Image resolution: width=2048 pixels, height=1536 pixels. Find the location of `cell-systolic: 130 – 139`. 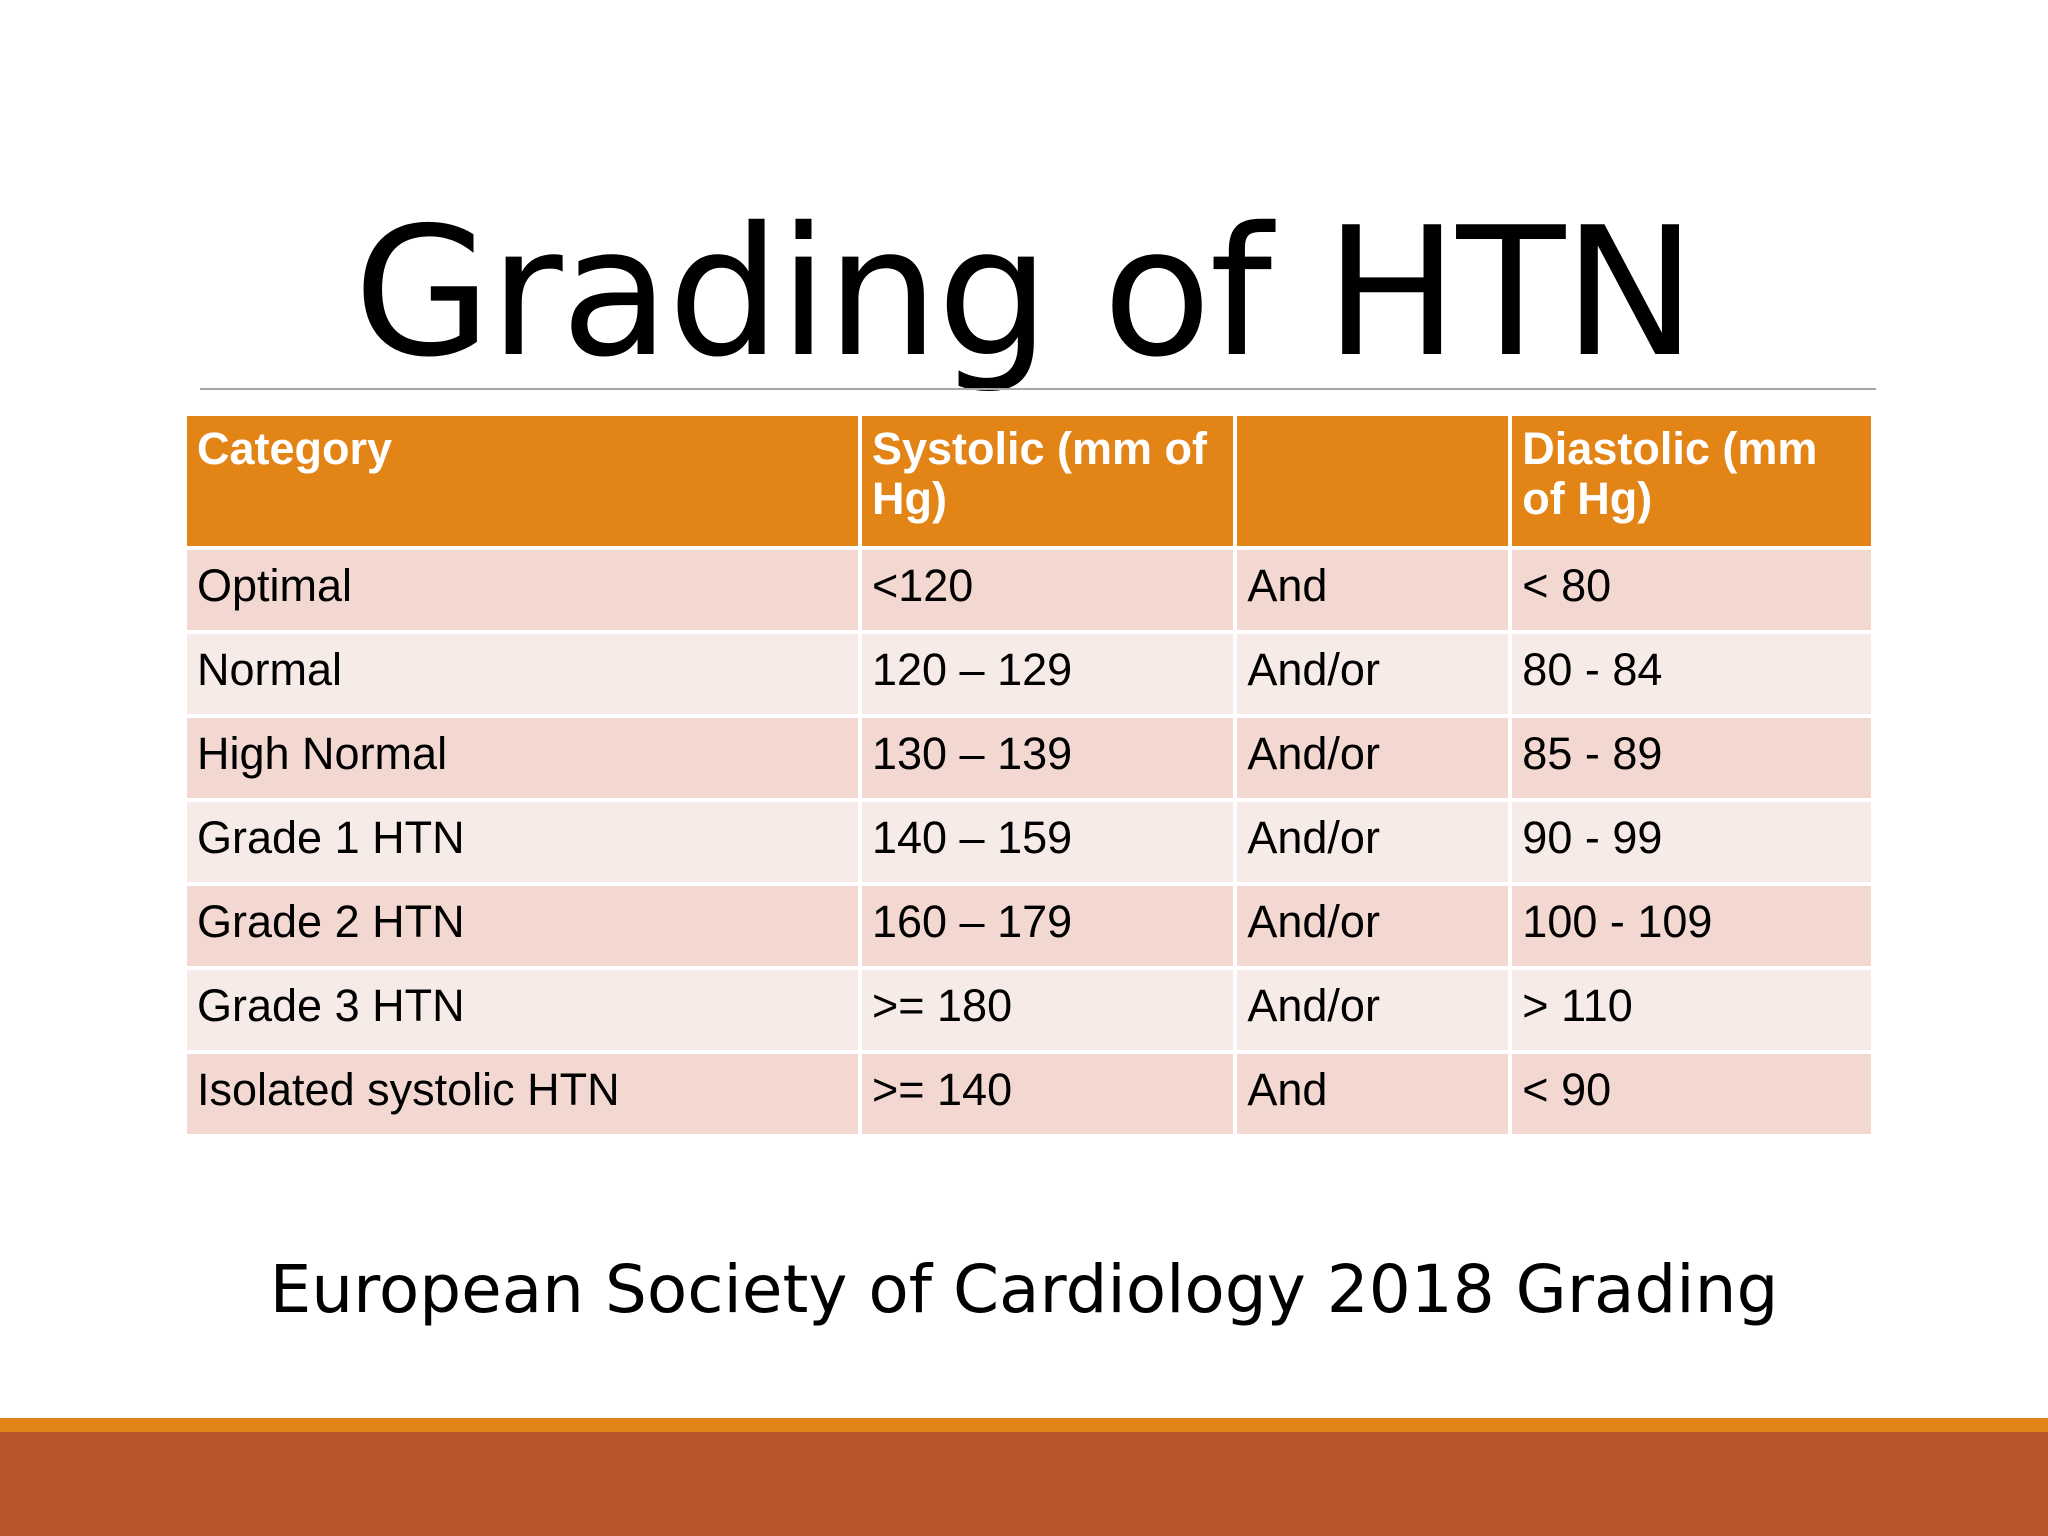

cell-systolic: 130 – 139 is located at coordinates (1047, 758).